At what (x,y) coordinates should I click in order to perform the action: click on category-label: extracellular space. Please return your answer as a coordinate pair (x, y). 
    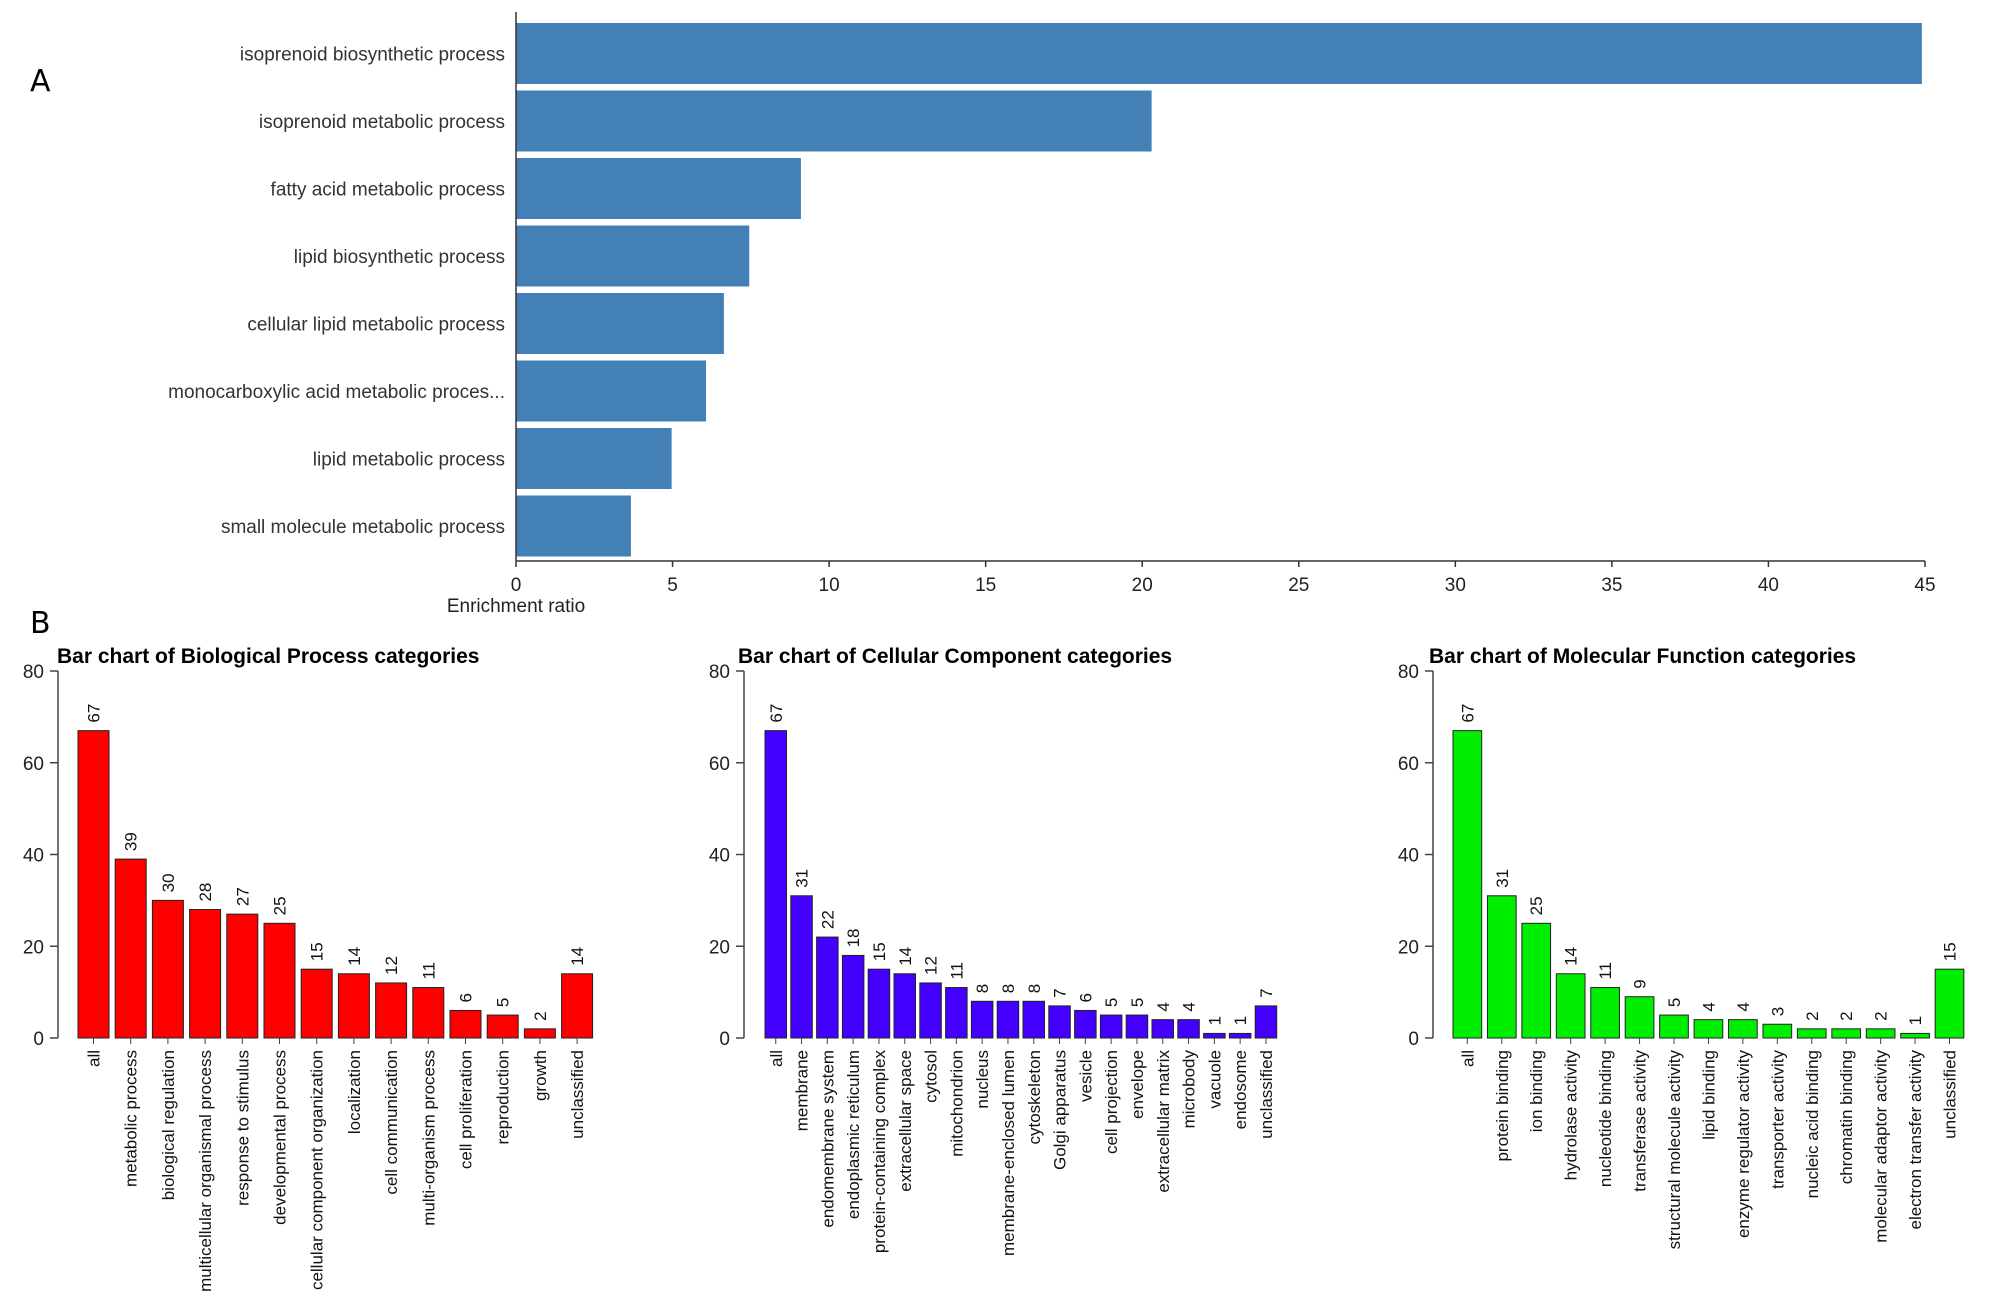
    Looking at the image, I should click on (905, 1121).